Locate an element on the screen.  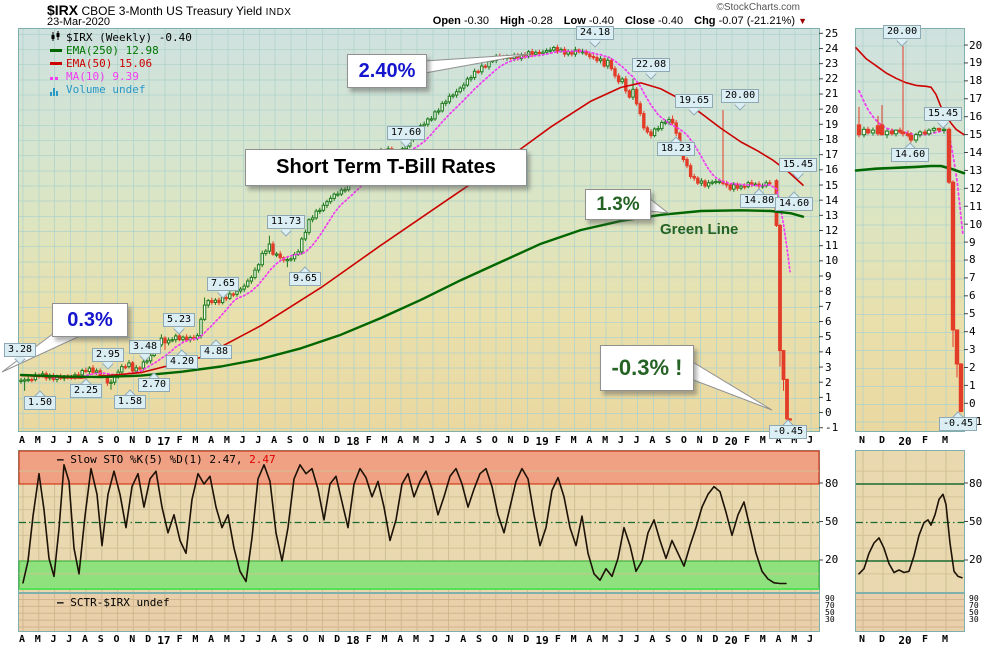
chg-down-icon: ▼ is located at coordinates (802, 21).